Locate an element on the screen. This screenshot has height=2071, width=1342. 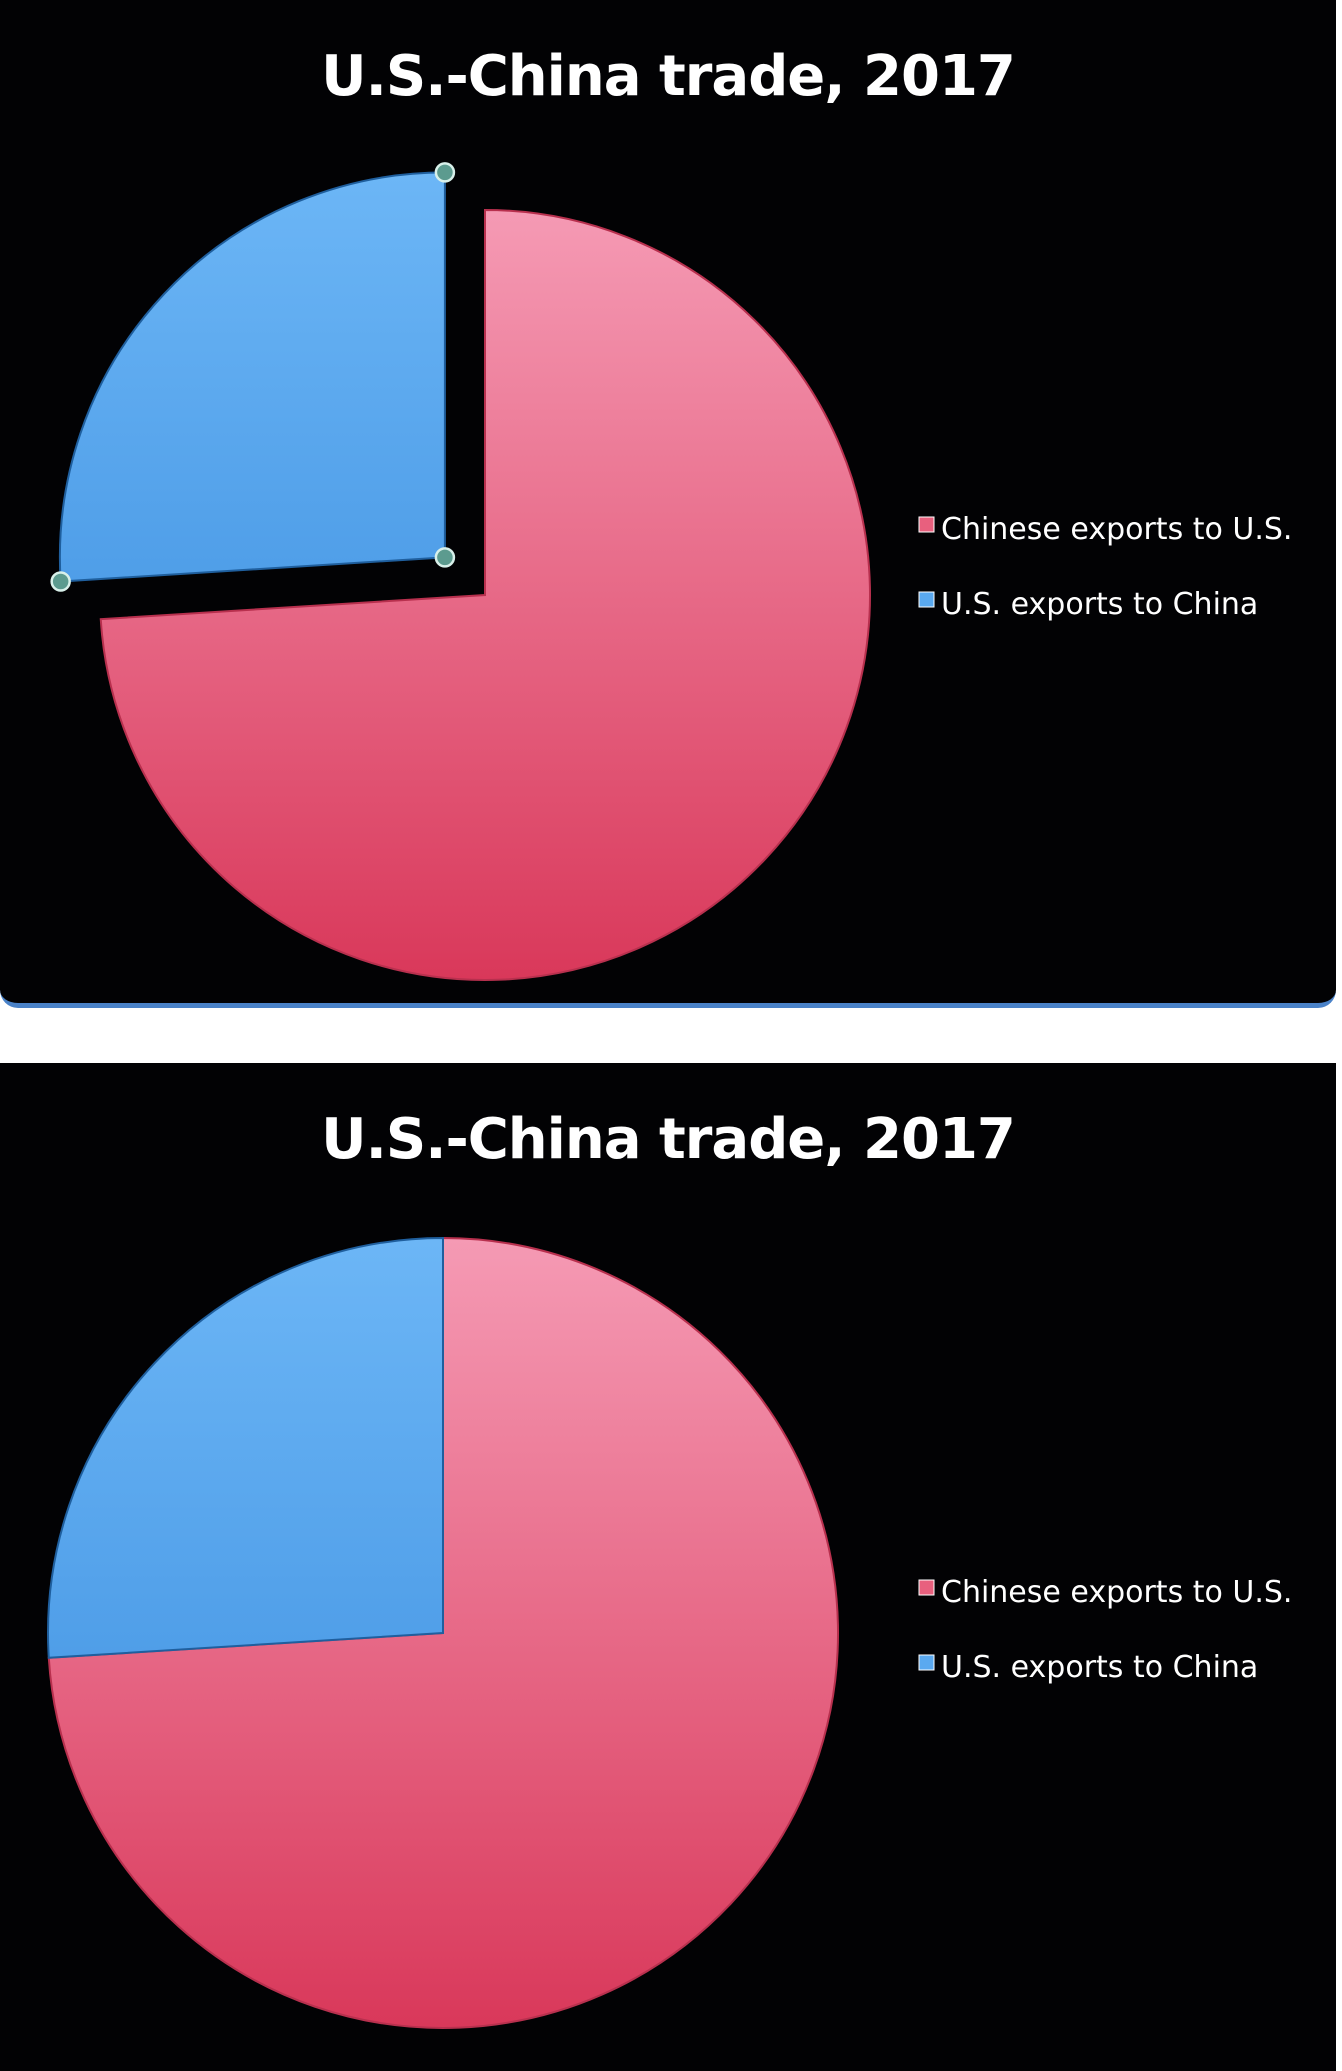
selection-handles is located at coordinates (253, 377).